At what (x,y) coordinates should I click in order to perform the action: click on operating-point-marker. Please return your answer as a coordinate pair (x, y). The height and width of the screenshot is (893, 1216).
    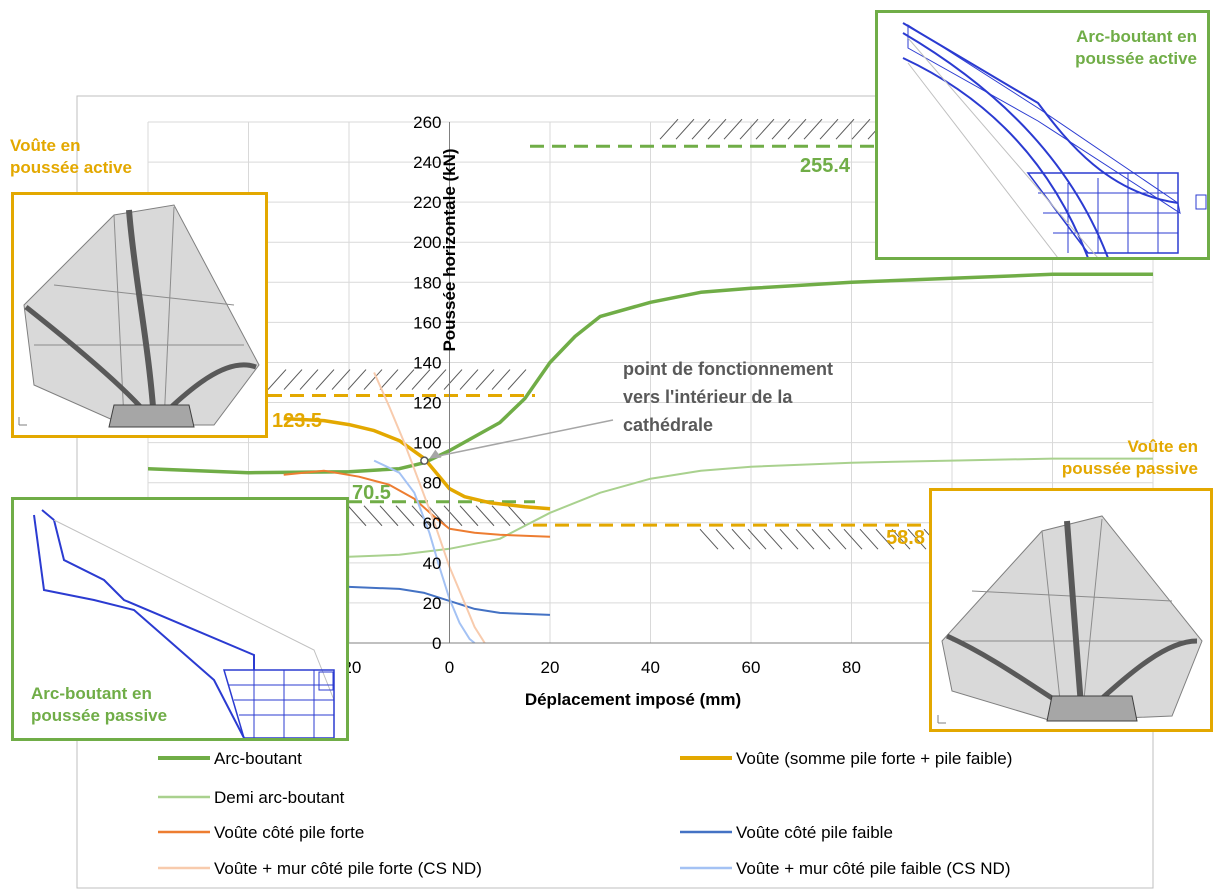
    Looking at the image, I should click on (424, 460).